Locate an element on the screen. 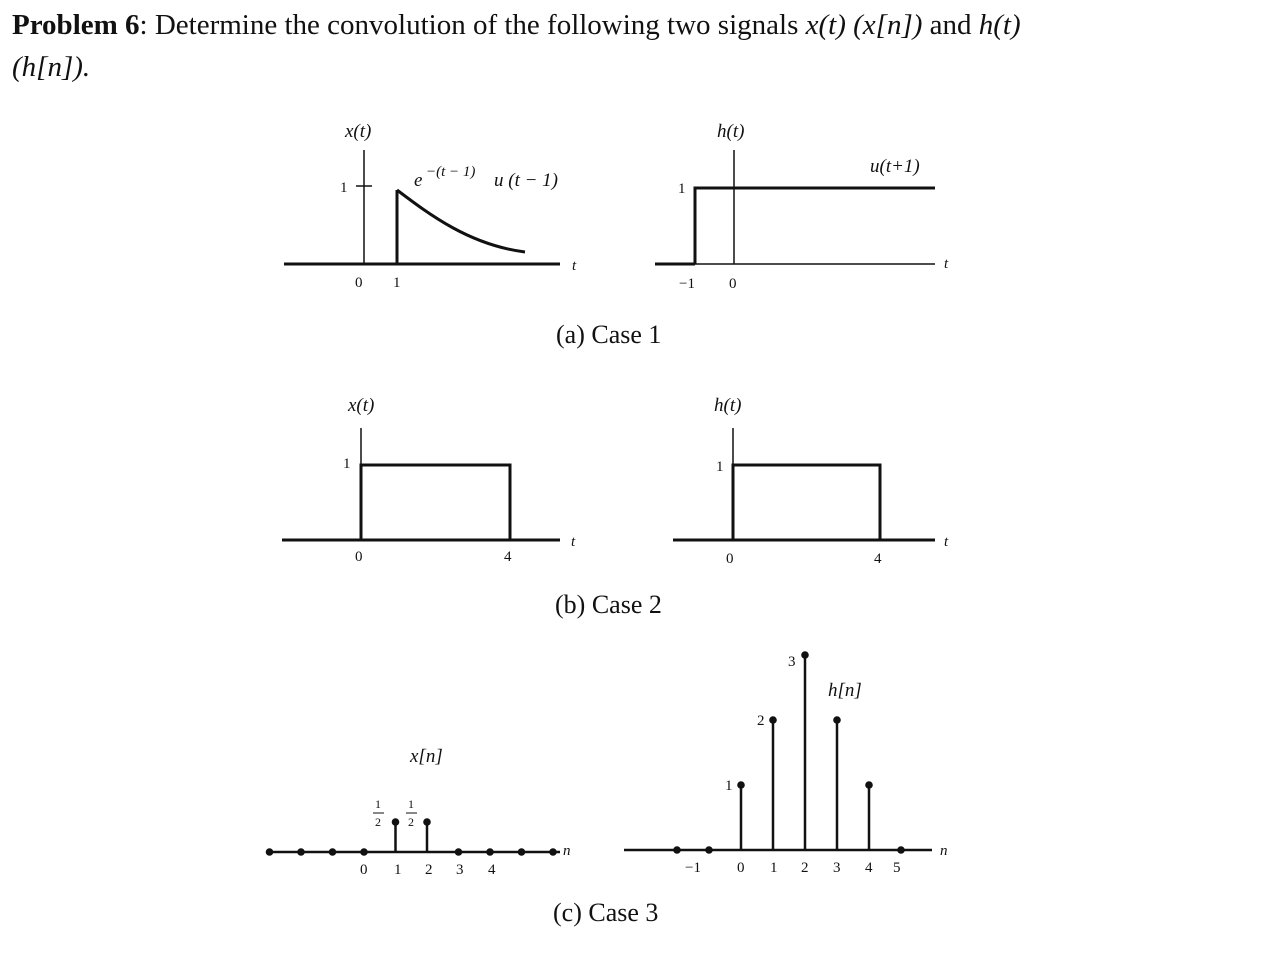  case3-x-half-num-1: 1 is located at coordinates (378, 804).